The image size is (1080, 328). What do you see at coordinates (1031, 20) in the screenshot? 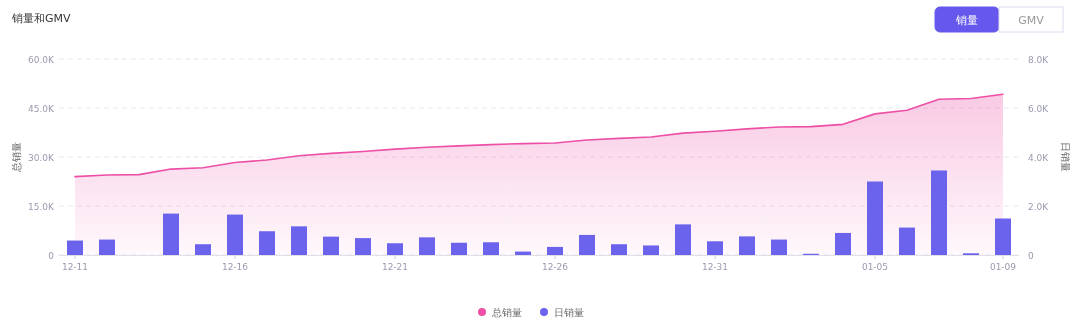
I see `text: GMV` at bounding box center [1031, 20].